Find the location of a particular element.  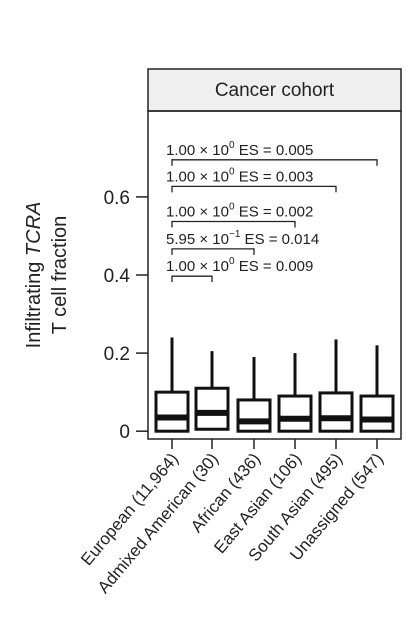

p-value: 5.95 × 10 is located at coordinates (197, 239).